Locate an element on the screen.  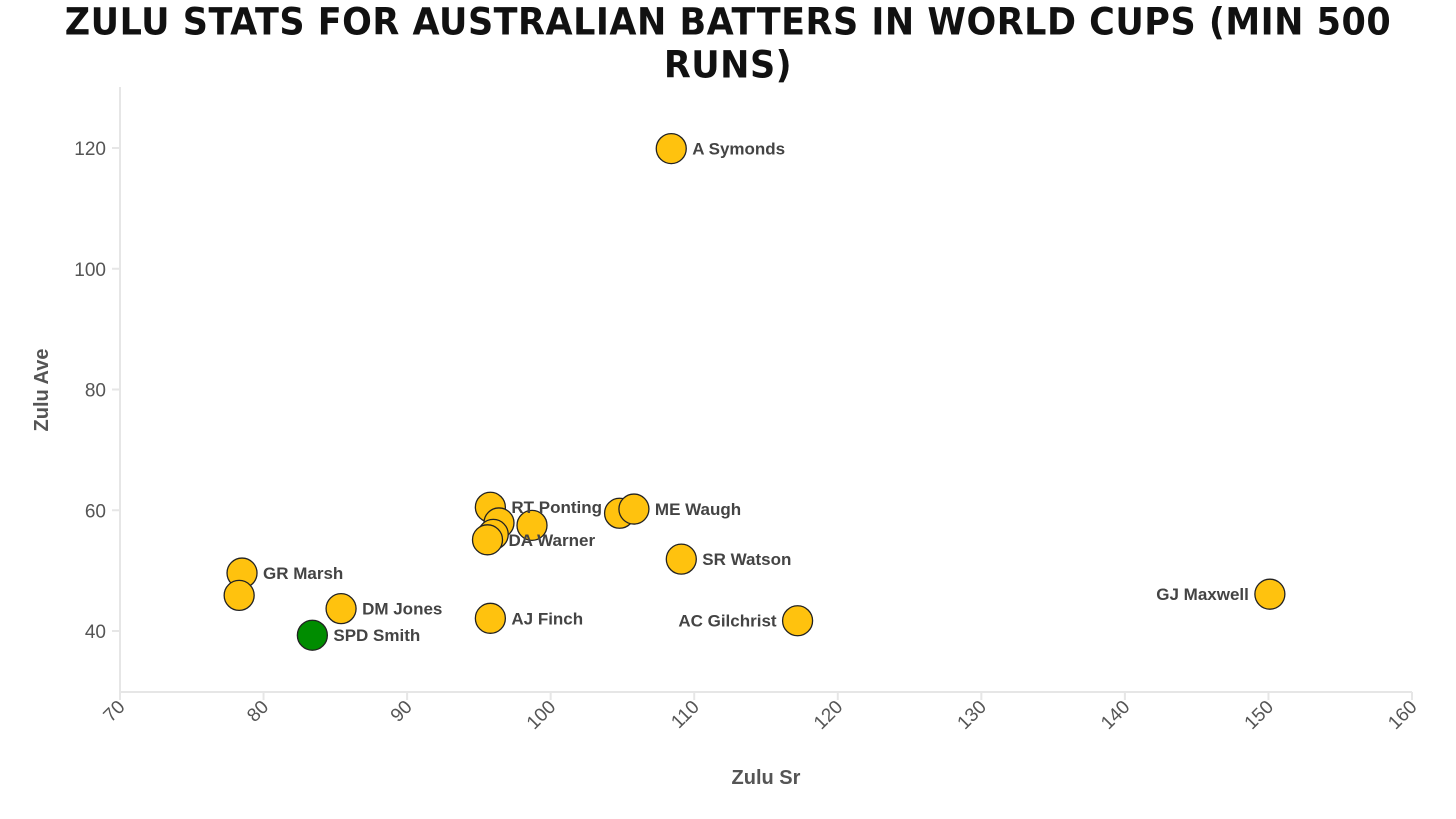
y-tick-label: 100 is located at coordinates (90, 270).